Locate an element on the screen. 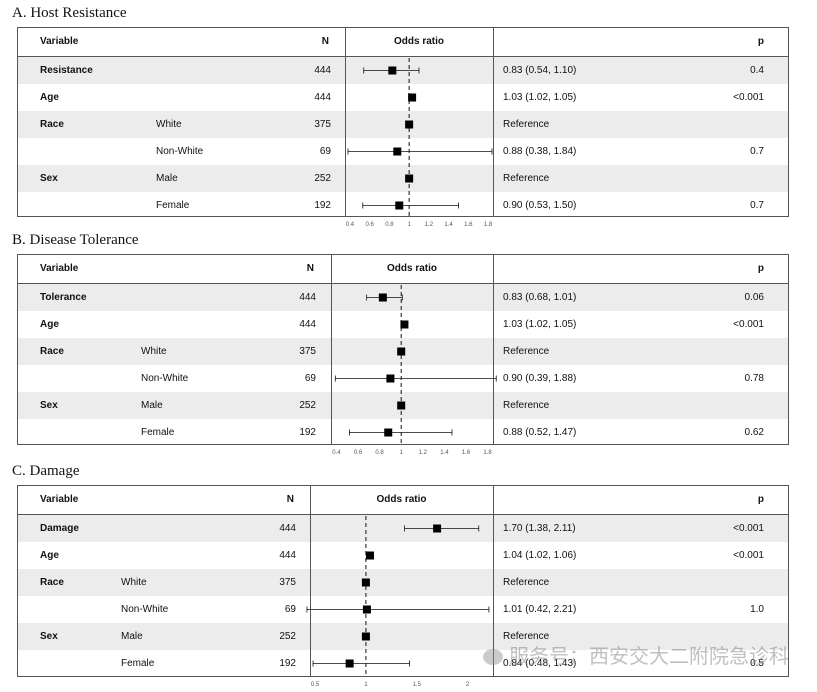  estimate-cell: 0.83 (0.54, 1.10) is located at coordinates (540, 70).